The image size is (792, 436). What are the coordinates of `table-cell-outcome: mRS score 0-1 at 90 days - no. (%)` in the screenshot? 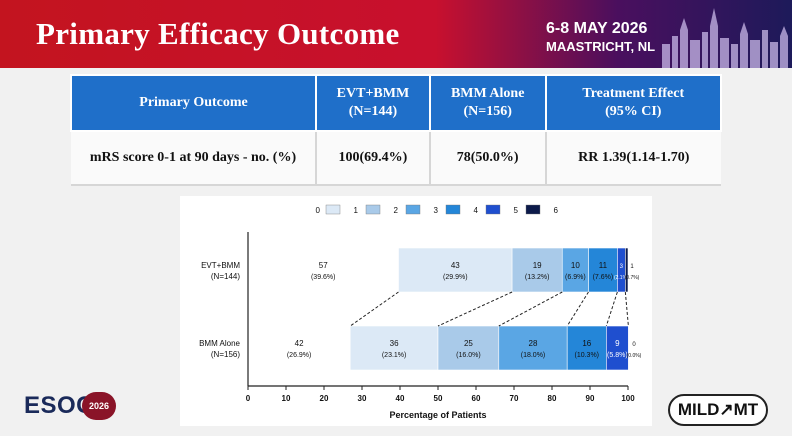 It's located at (194, 158).